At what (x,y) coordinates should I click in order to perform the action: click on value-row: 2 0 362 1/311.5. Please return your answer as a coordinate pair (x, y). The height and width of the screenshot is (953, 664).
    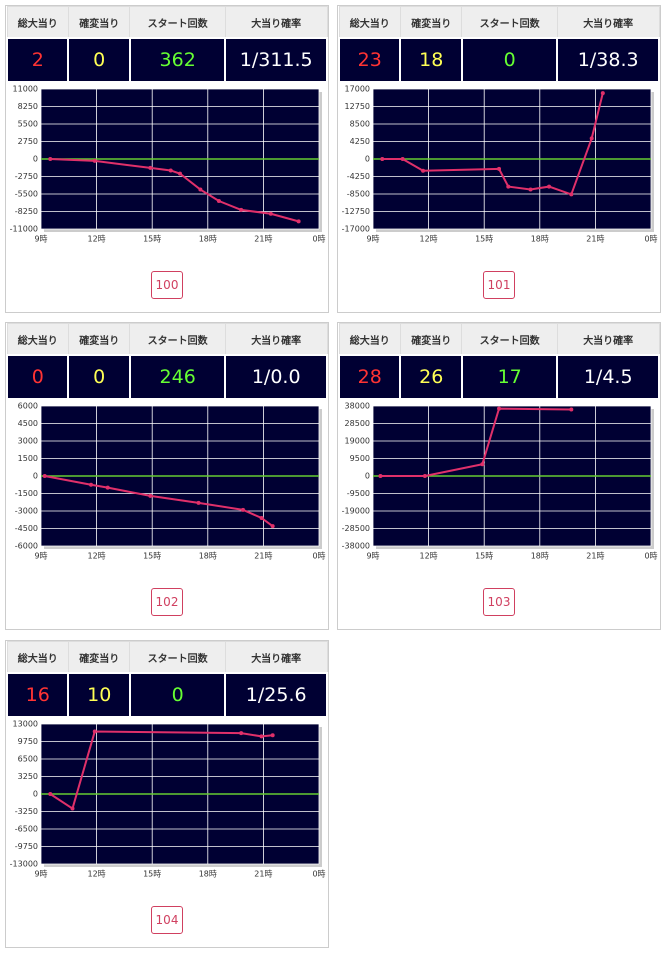
    Looking at the image, I should click on (166, 60).